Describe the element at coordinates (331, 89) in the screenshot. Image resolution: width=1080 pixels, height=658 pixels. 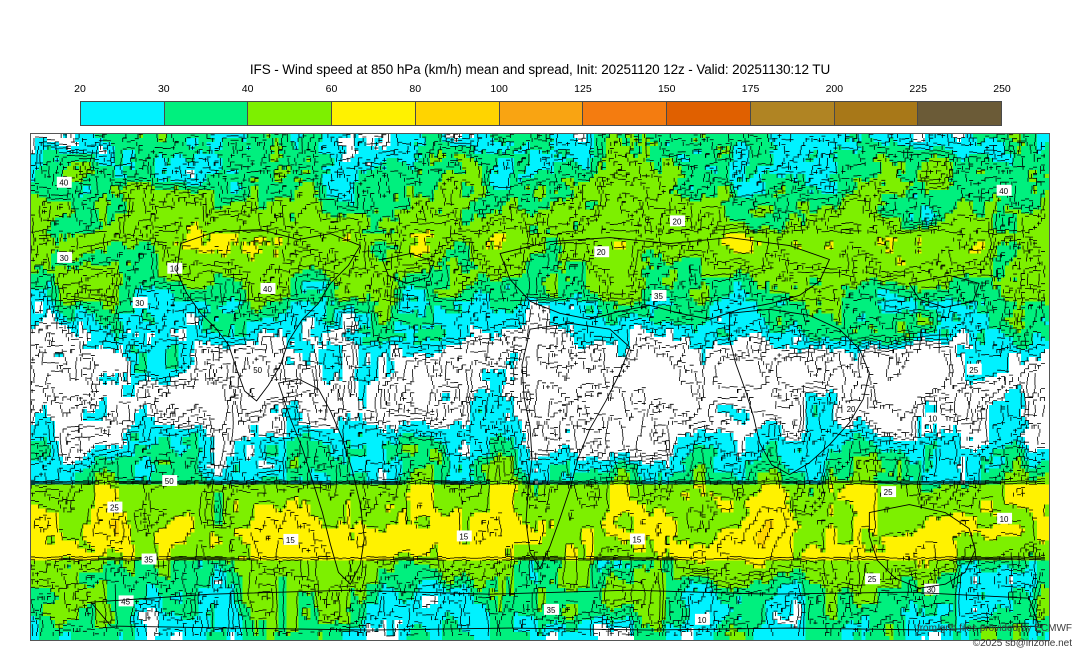
I see `colorbar-tick-60: 60` at that location.